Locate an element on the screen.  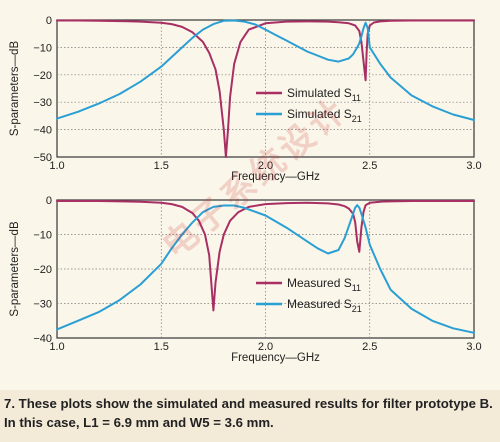
legend-label: Simulated S11 is located at coordinates (324, 94).